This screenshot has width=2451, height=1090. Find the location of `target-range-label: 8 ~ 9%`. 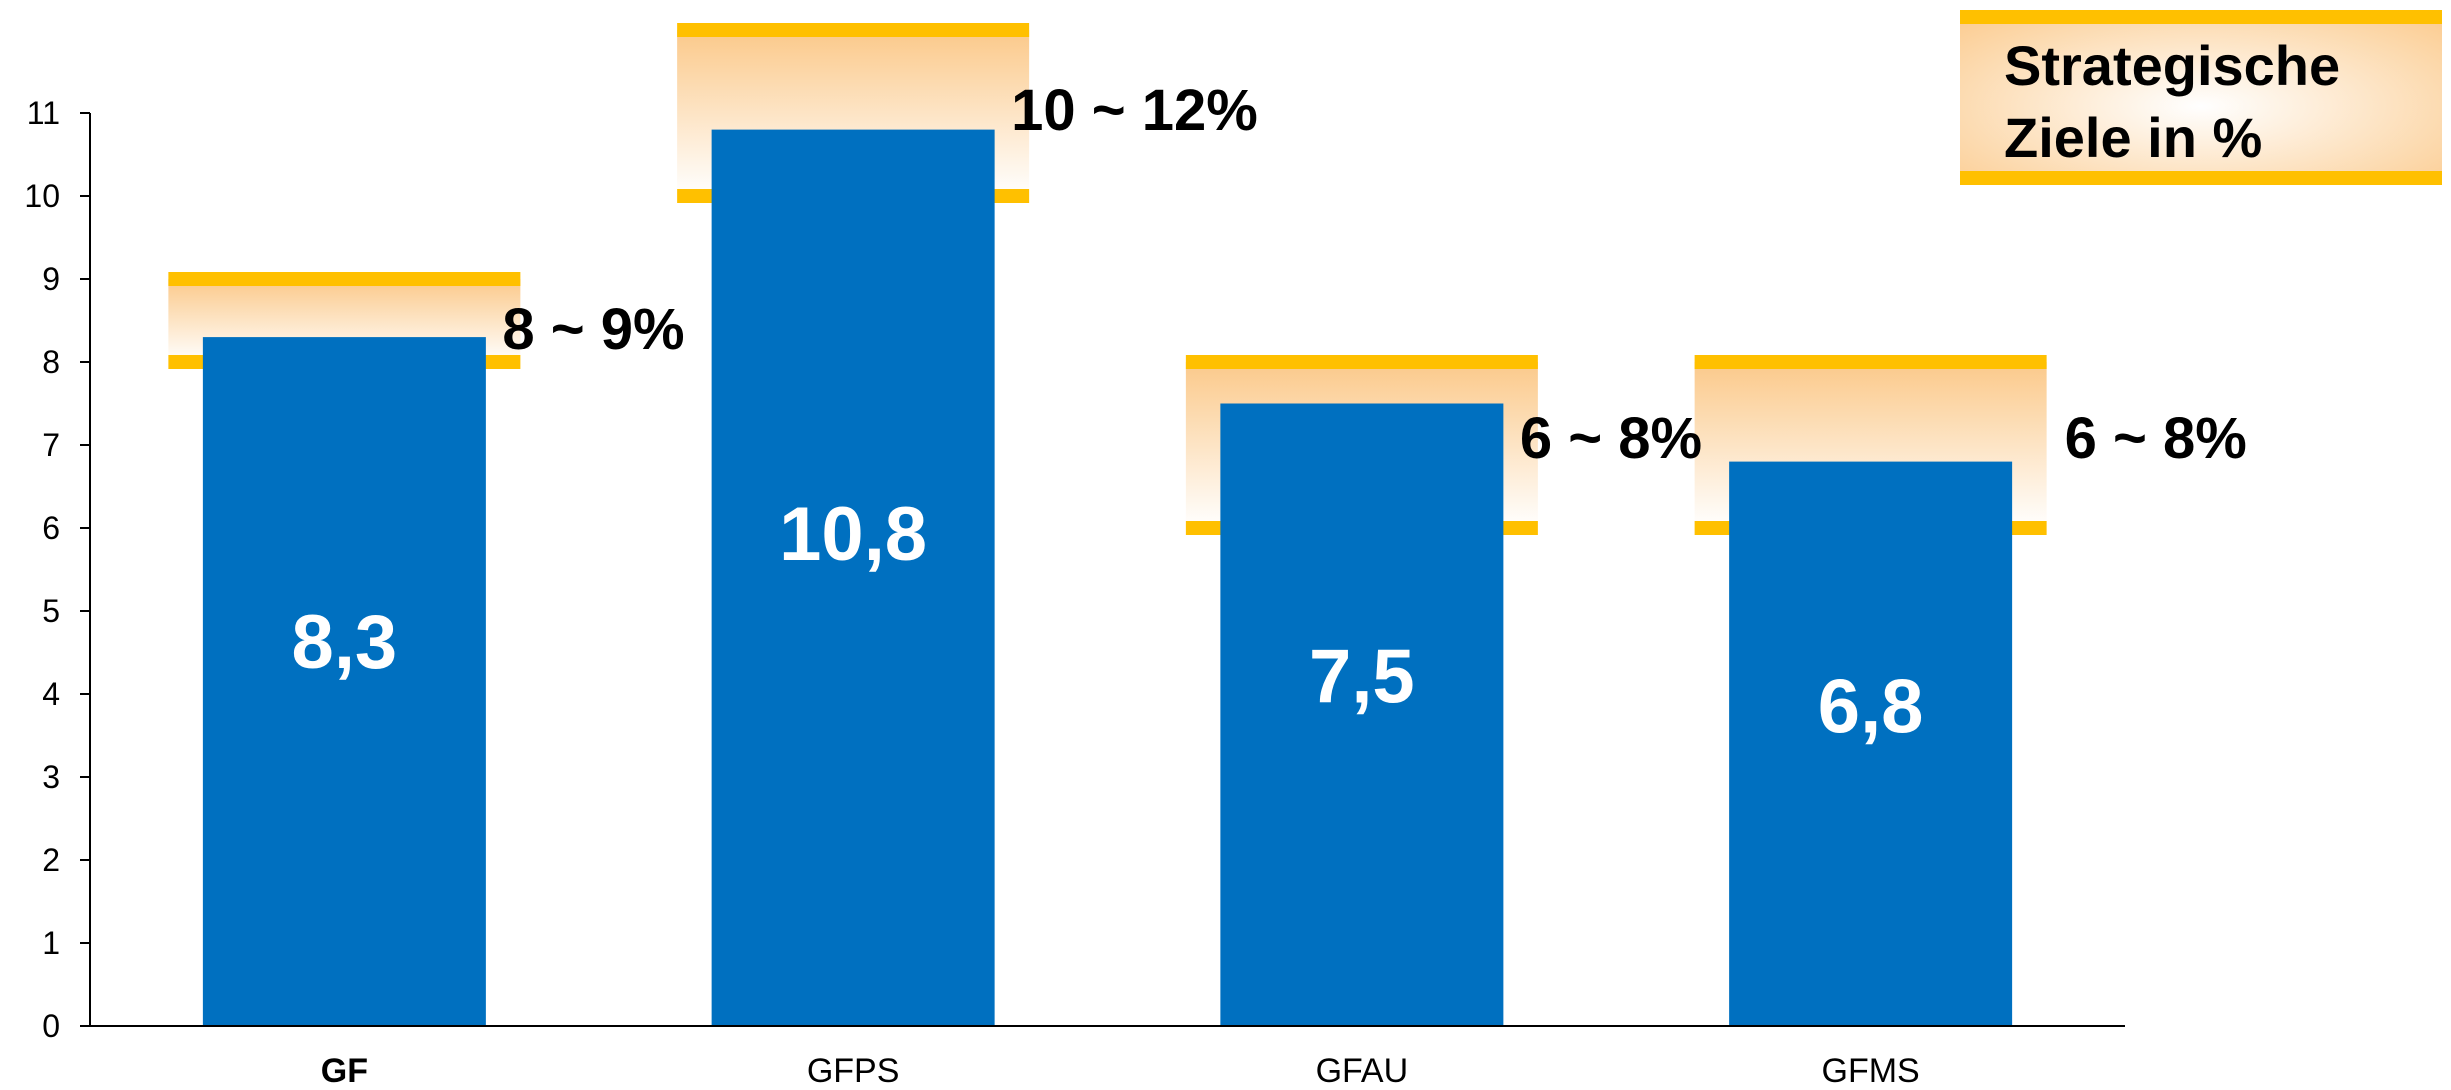

target-range-label: 8 ~ 9% is located at coordinates (593, 329).